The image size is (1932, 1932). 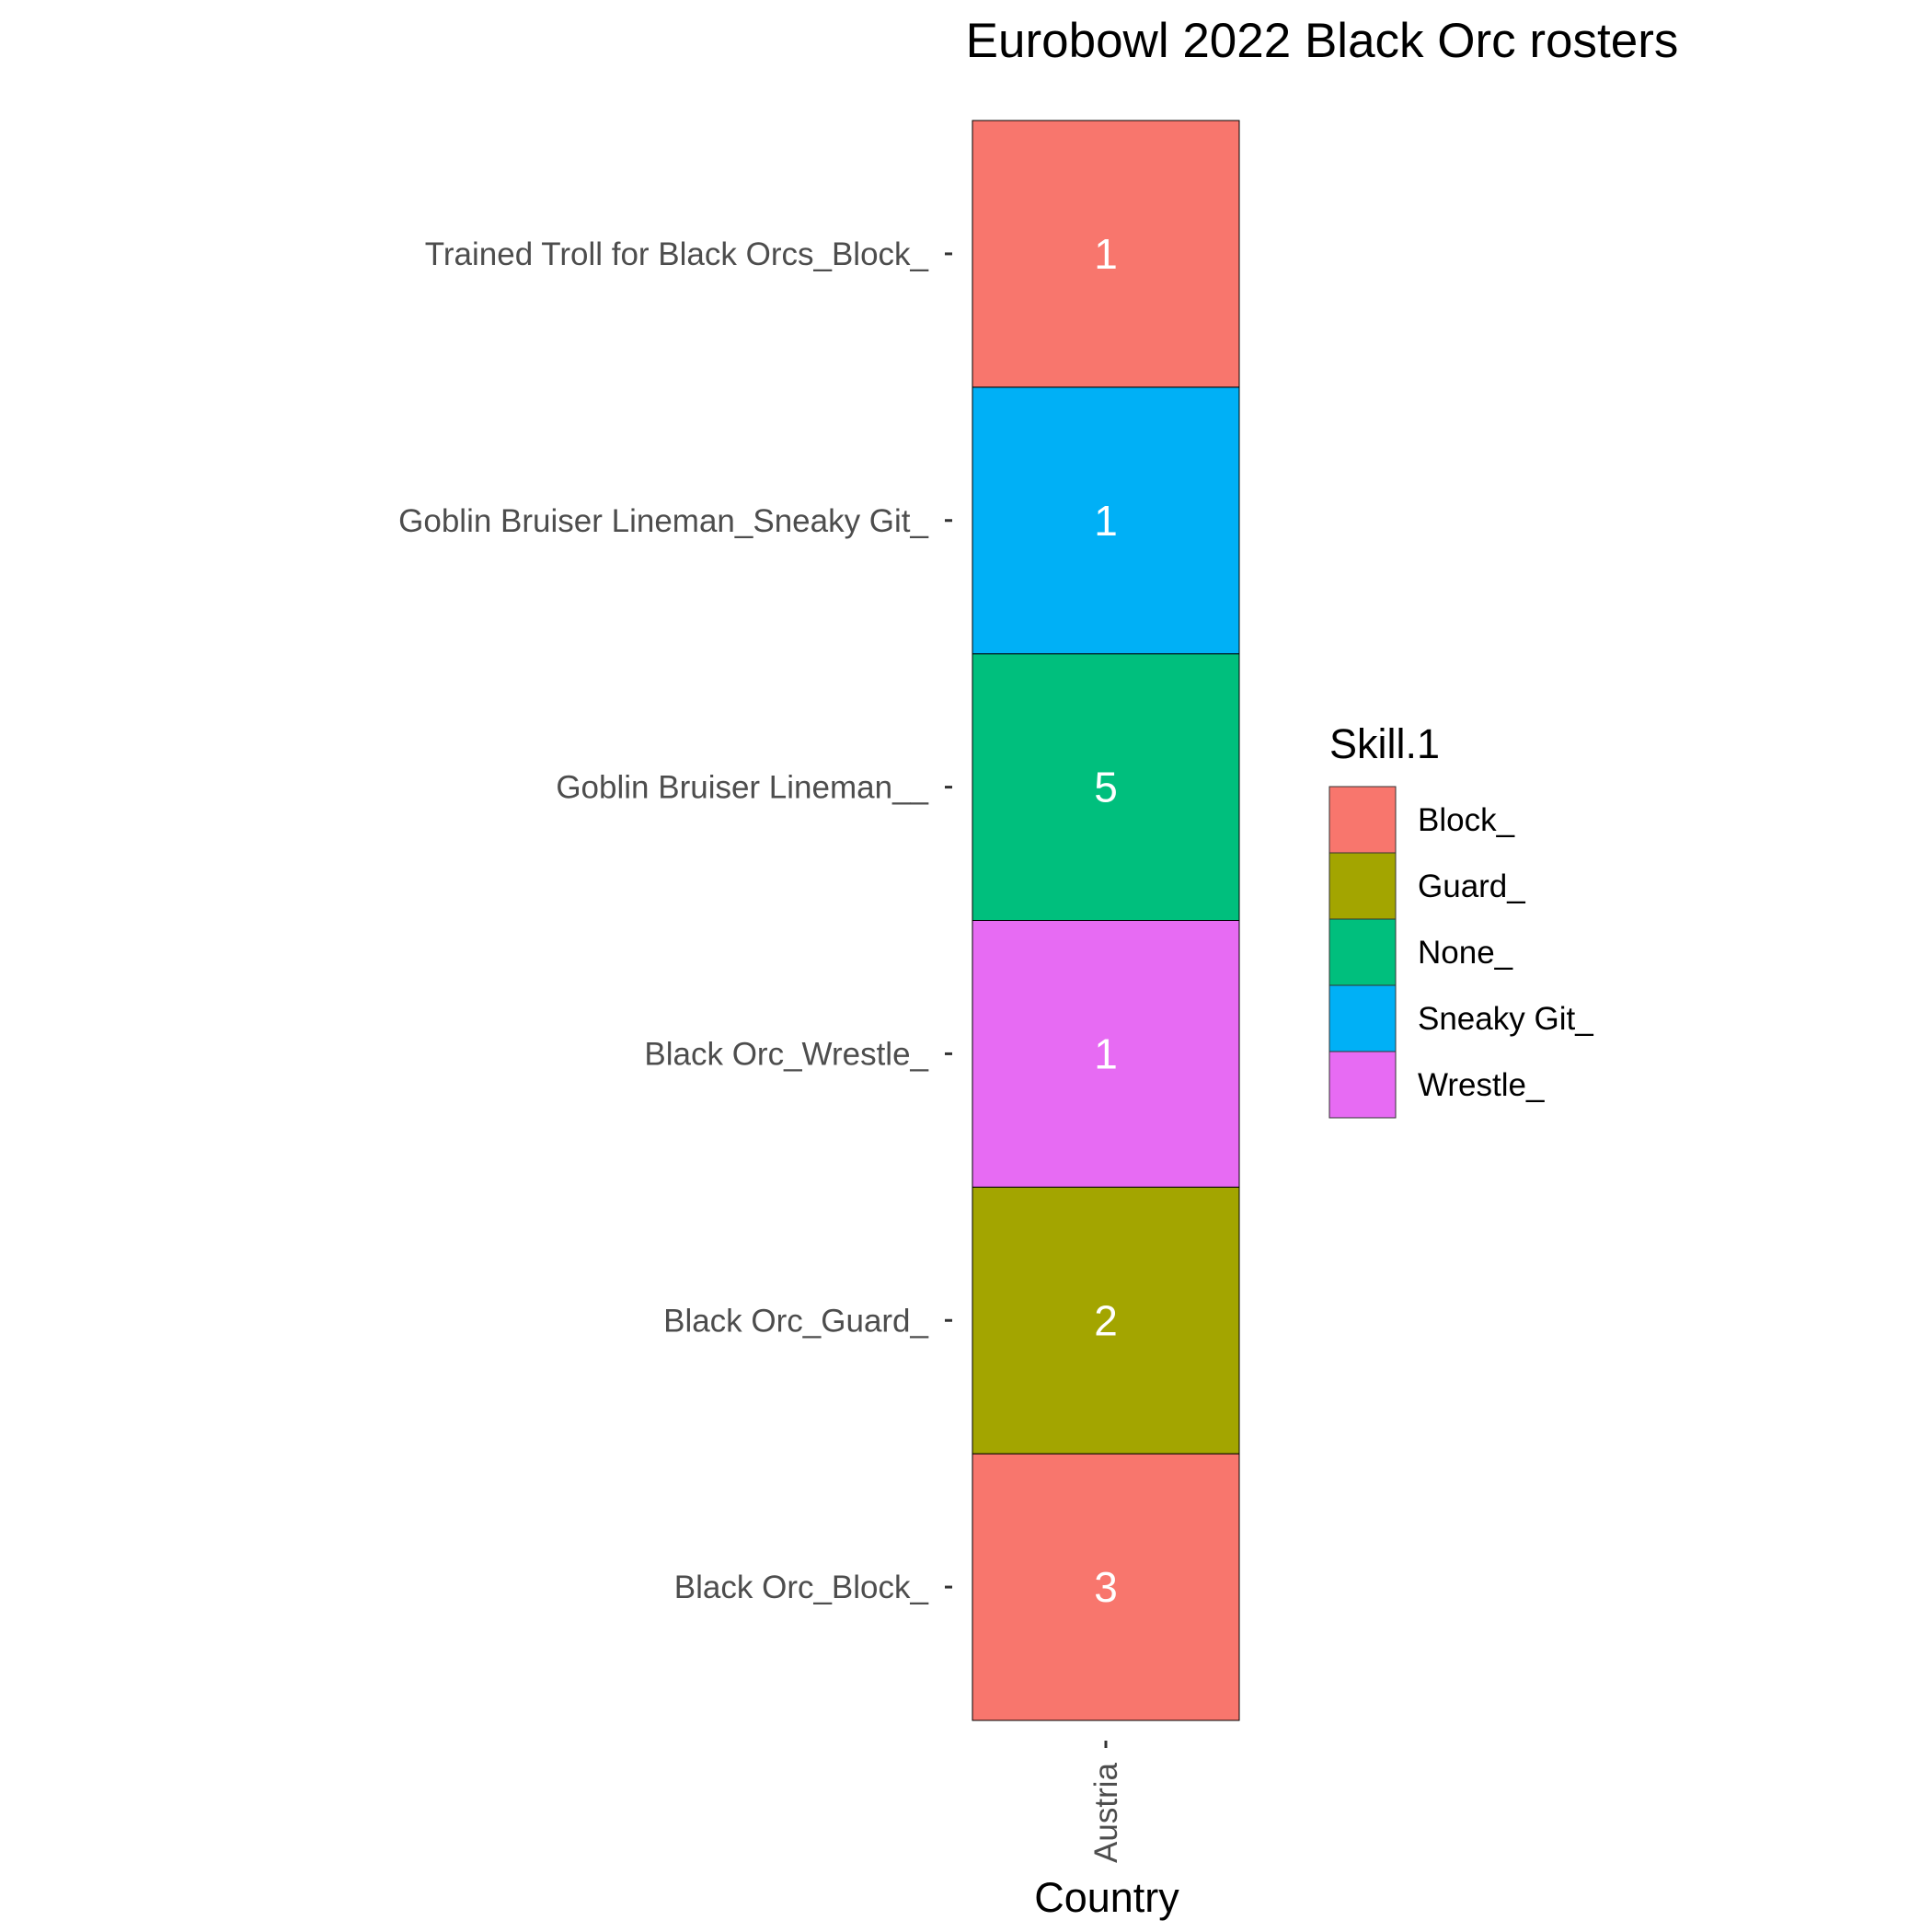 I want to click on y-tick-label: Black Orc_Block_, so click(x=801, y=1587).